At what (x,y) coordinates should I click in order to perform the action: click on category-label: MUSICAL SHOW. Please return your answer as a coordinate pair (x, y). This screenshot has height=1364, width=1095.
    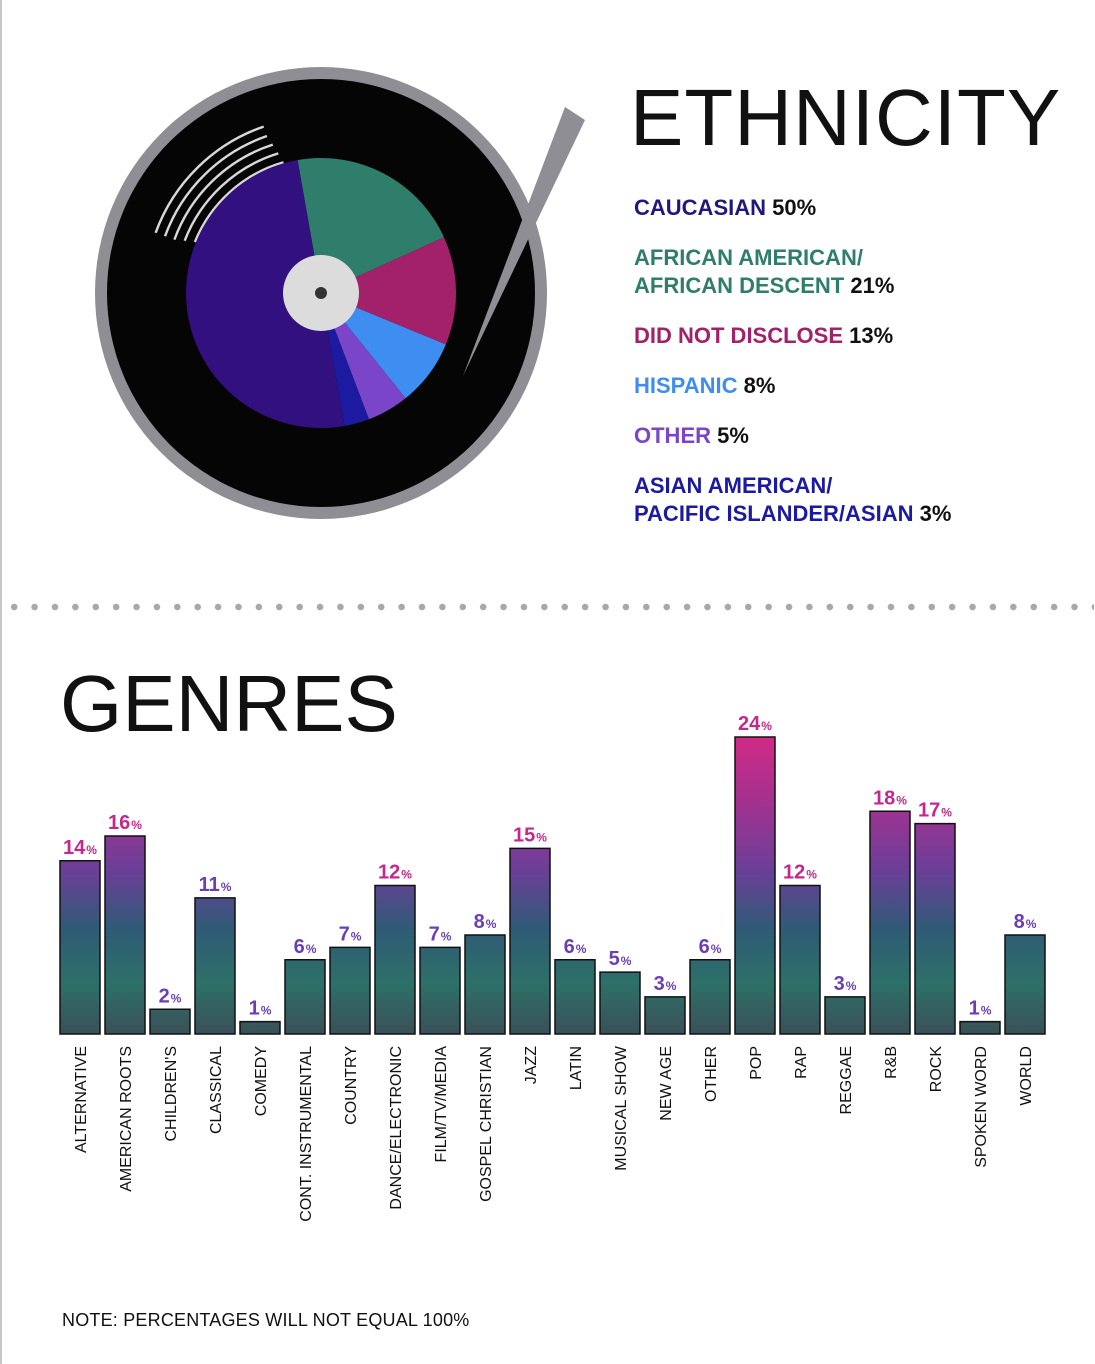
    Looking at the image, I should click on (621, 1108).